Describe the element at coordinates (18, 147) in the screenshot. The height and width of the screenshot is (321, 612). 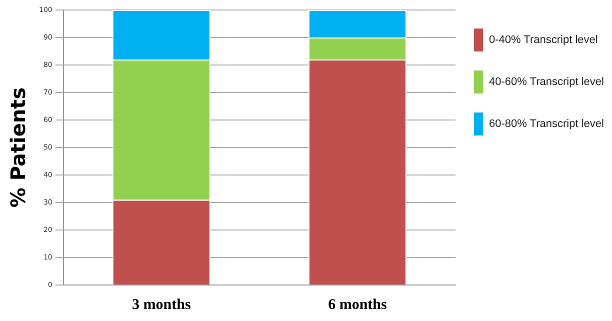
I see `y-axis-title: % Patients` at that location.